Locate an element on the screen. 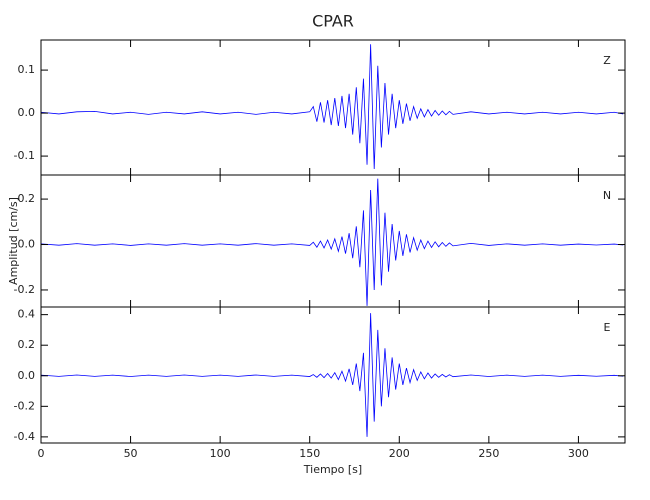 Image resolution: width=650 pixels, height=500 pixels. y-tick-label: 0.1 is located at coordinates (27, 69).